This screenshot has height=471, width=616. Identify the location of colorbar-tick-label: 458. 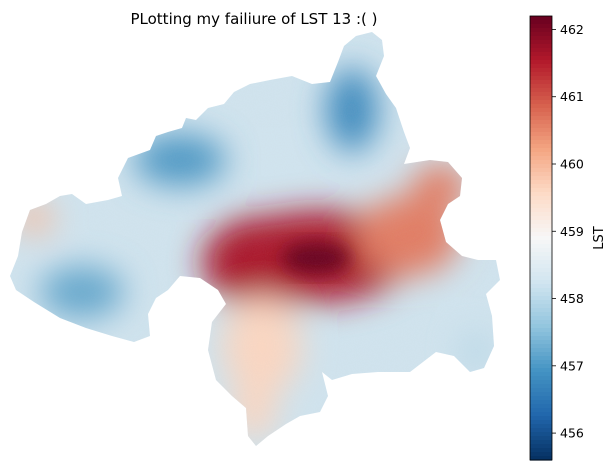
(572, 298).